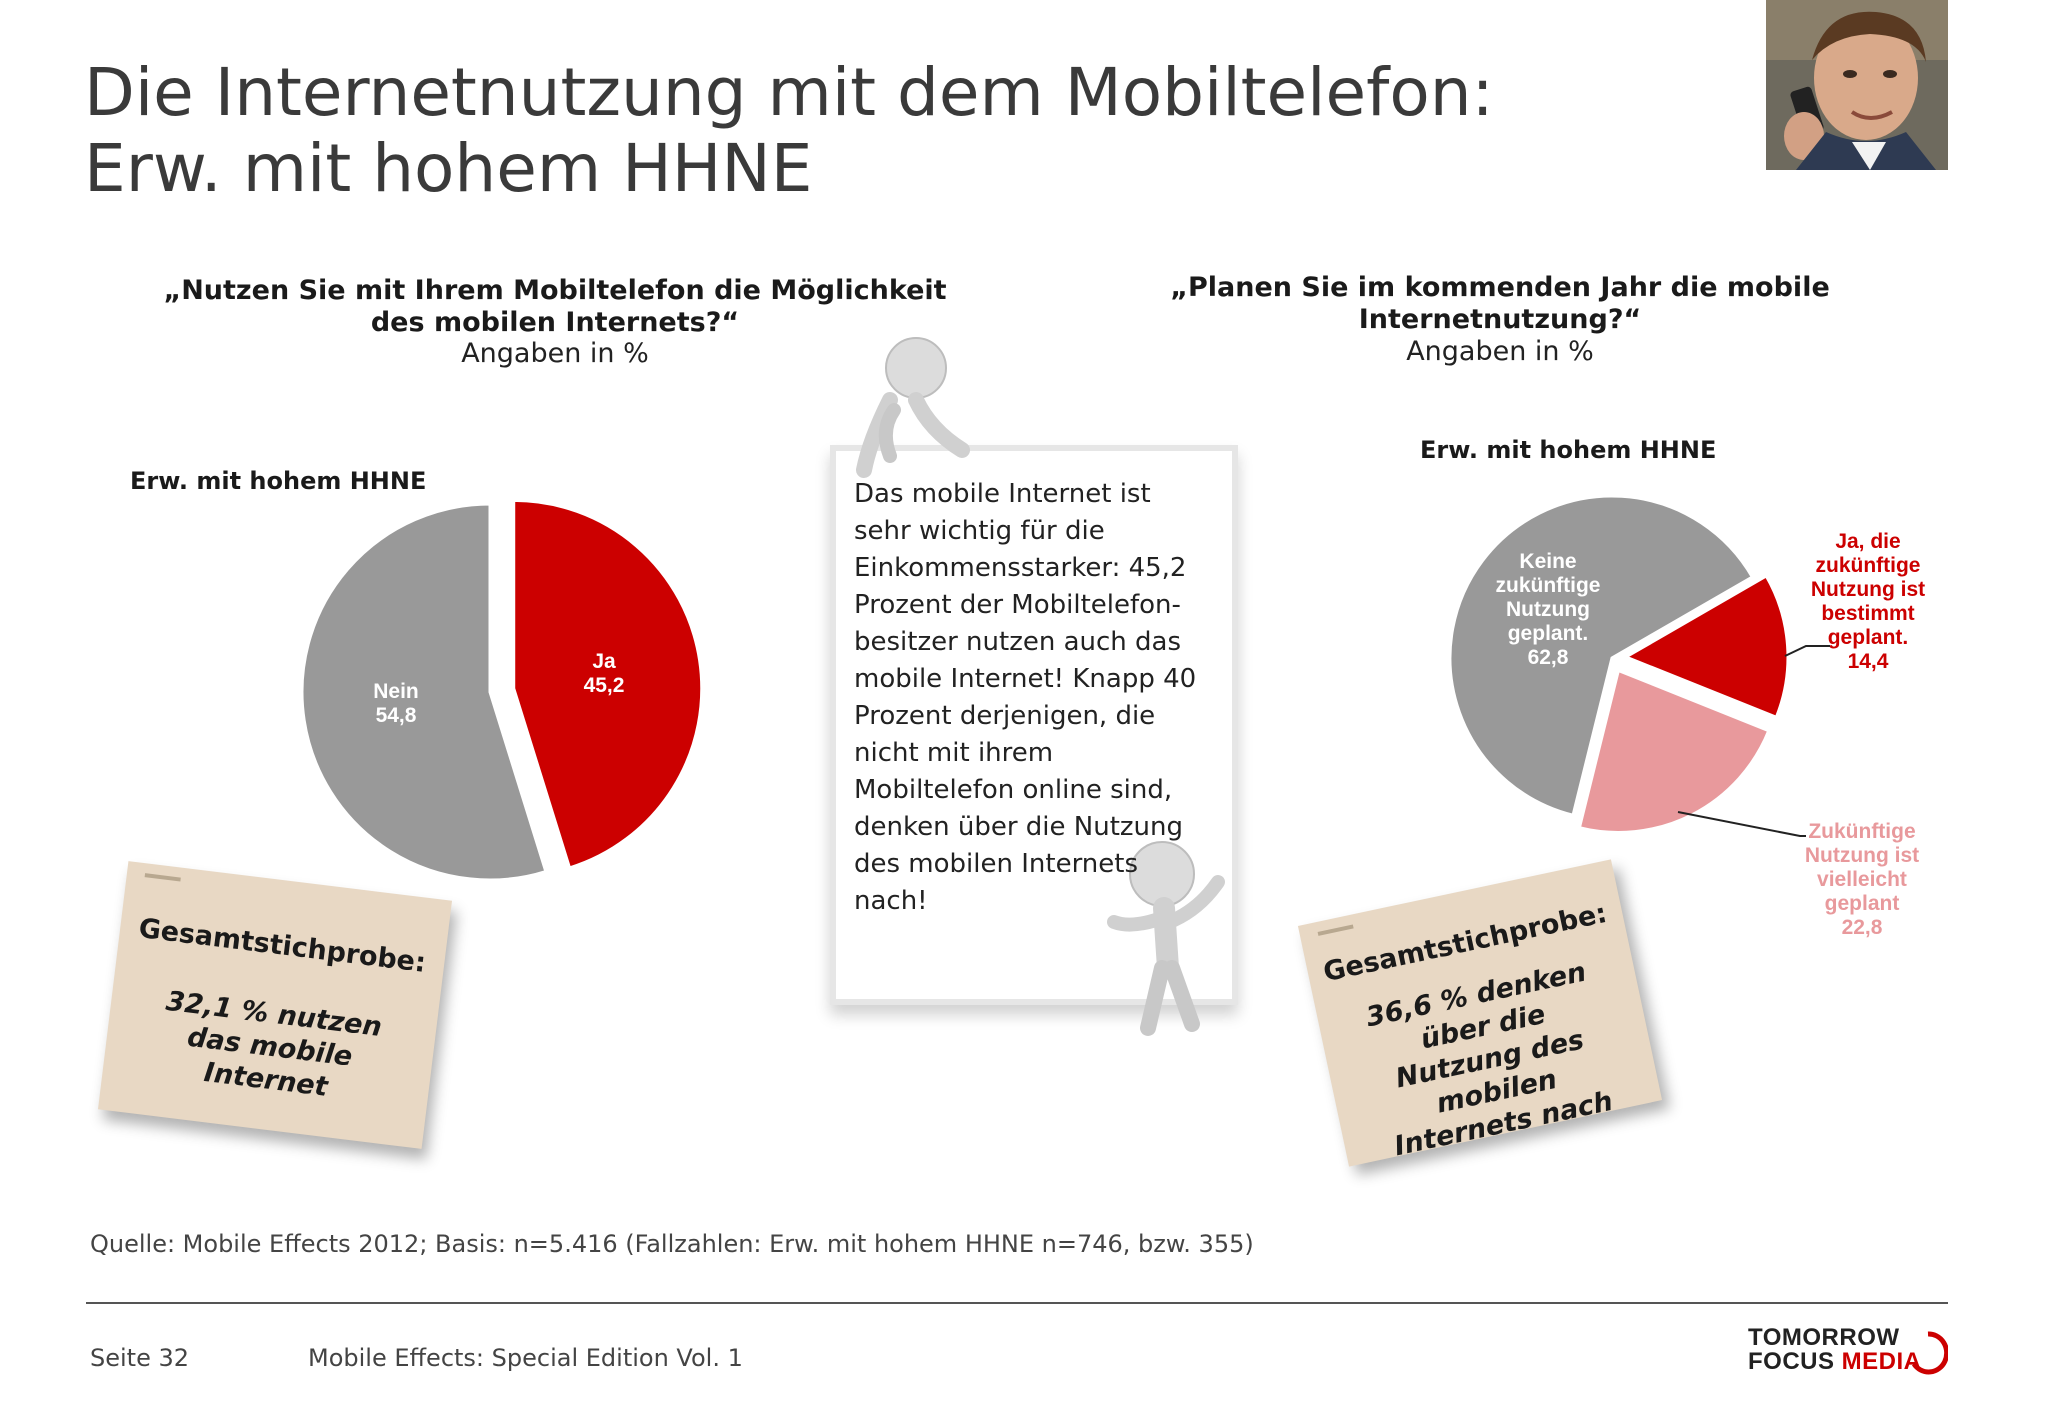 The width and height of the screenshot is (2048, 1418). Describe the element at coordinates (1929, 1353) in the screenshot. I see `logo-ring-icon` at that location.